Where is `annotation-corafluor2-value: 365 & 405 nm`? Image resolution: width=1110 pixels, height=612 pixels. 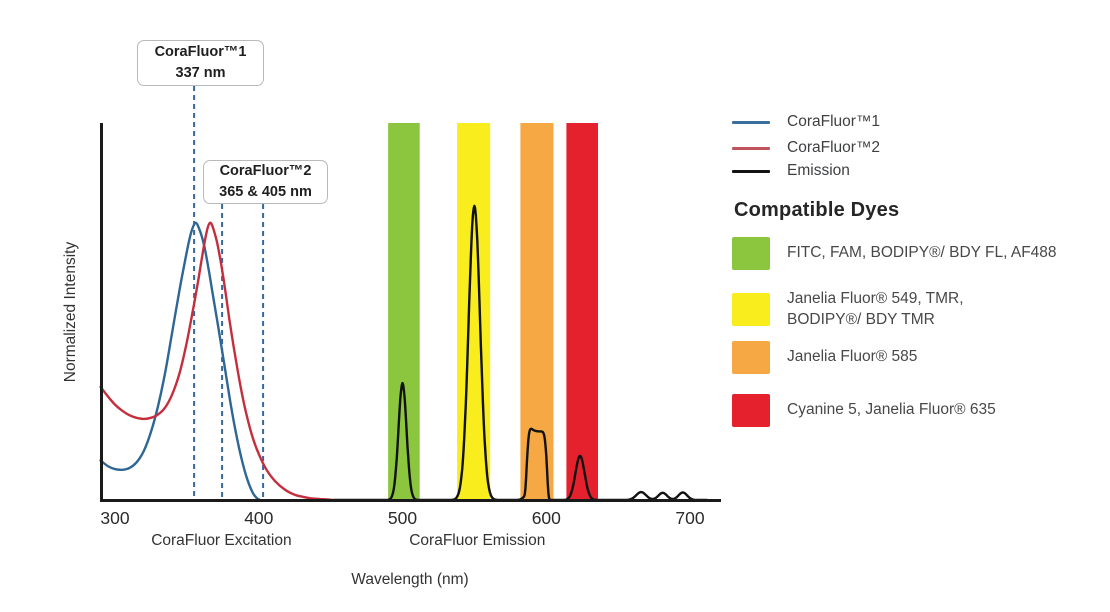 annotation-corafluor2-value: 365 & 405 nm is located at coordinates (265, 192).